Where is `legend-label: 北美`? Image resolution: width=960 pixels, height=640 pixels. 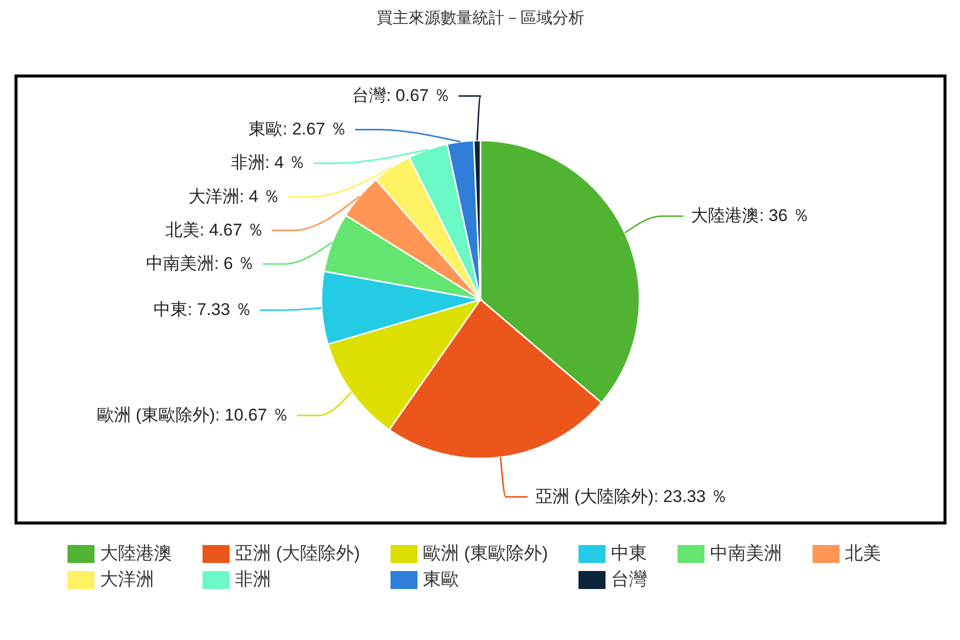
legend-label: 北美 is located at coordinates (863, 553).